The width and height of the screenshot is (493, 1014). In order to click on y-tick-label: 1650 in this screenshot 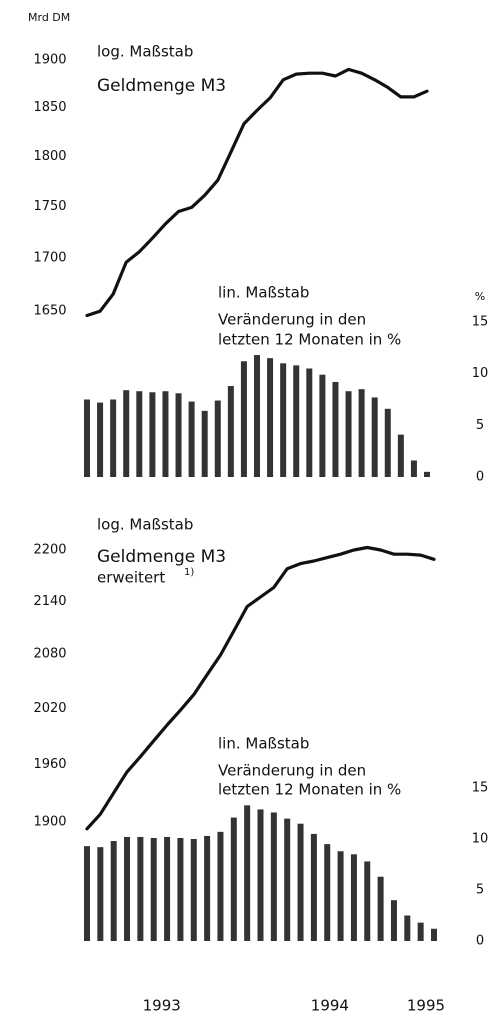, I will do `click(49, 311)`.